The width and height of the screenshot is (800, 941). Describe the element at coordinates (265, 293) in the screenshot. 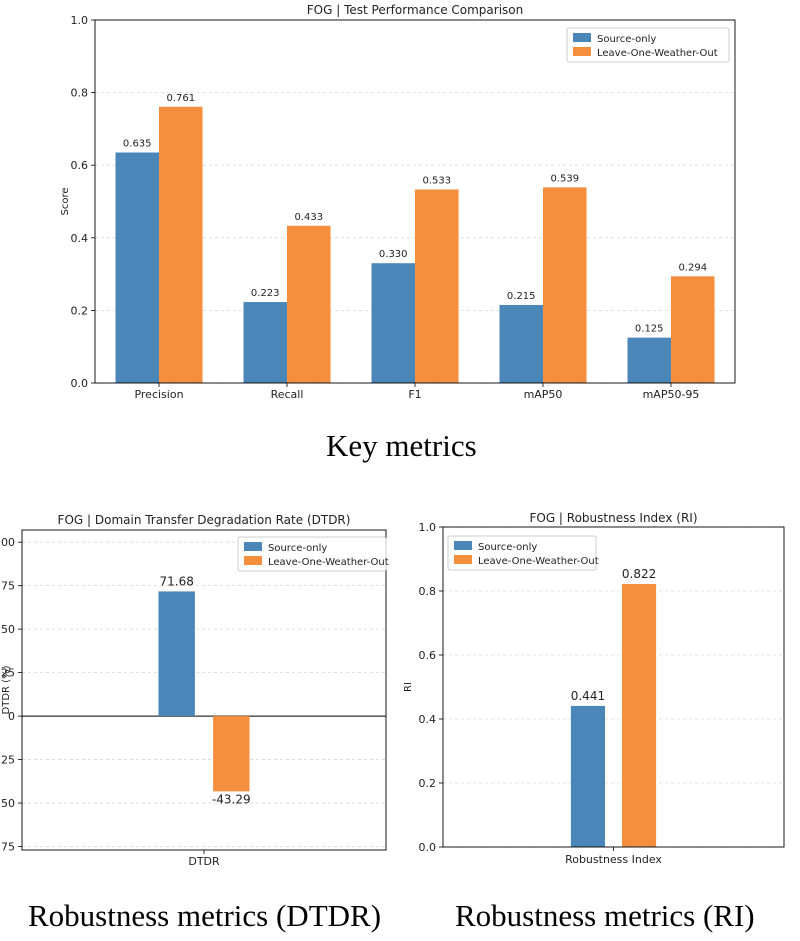

I see `data-label: 0.223` at that location.